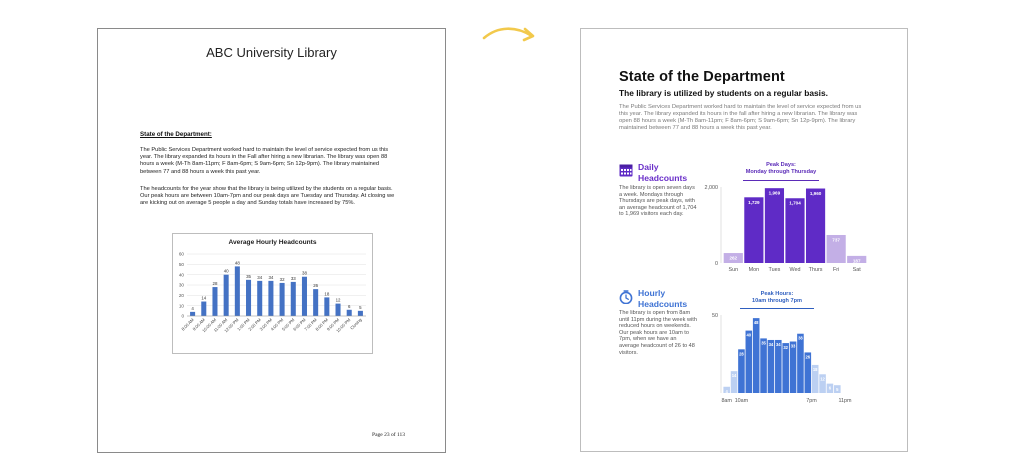 The height and width of the screenshot is (463, 1024). Describe the element at coordinates (775, 193) in the screenshot. I see `data-label: 1,969` at that location.